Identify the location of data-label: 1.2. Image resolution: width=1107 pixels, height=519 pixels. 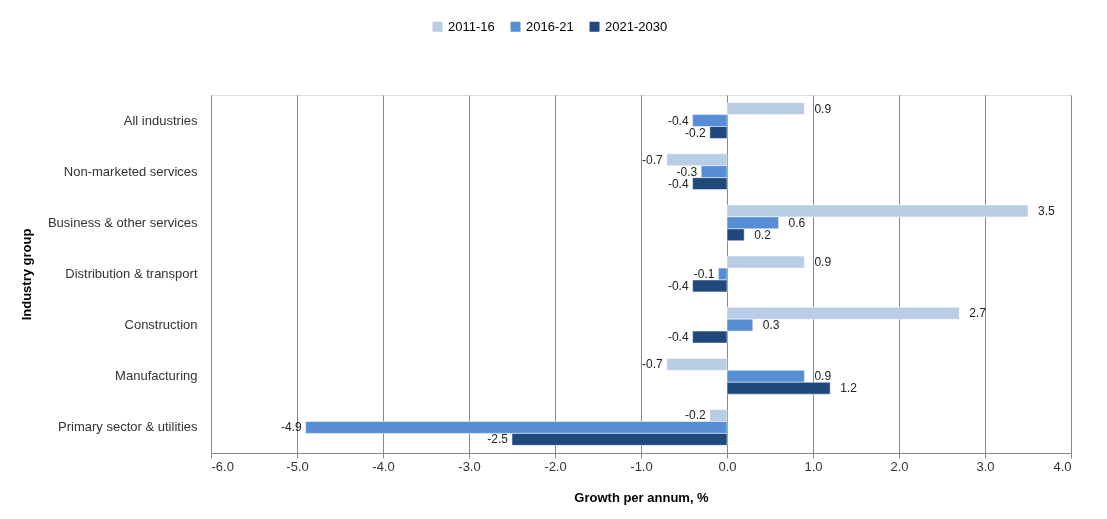
(849, 388).